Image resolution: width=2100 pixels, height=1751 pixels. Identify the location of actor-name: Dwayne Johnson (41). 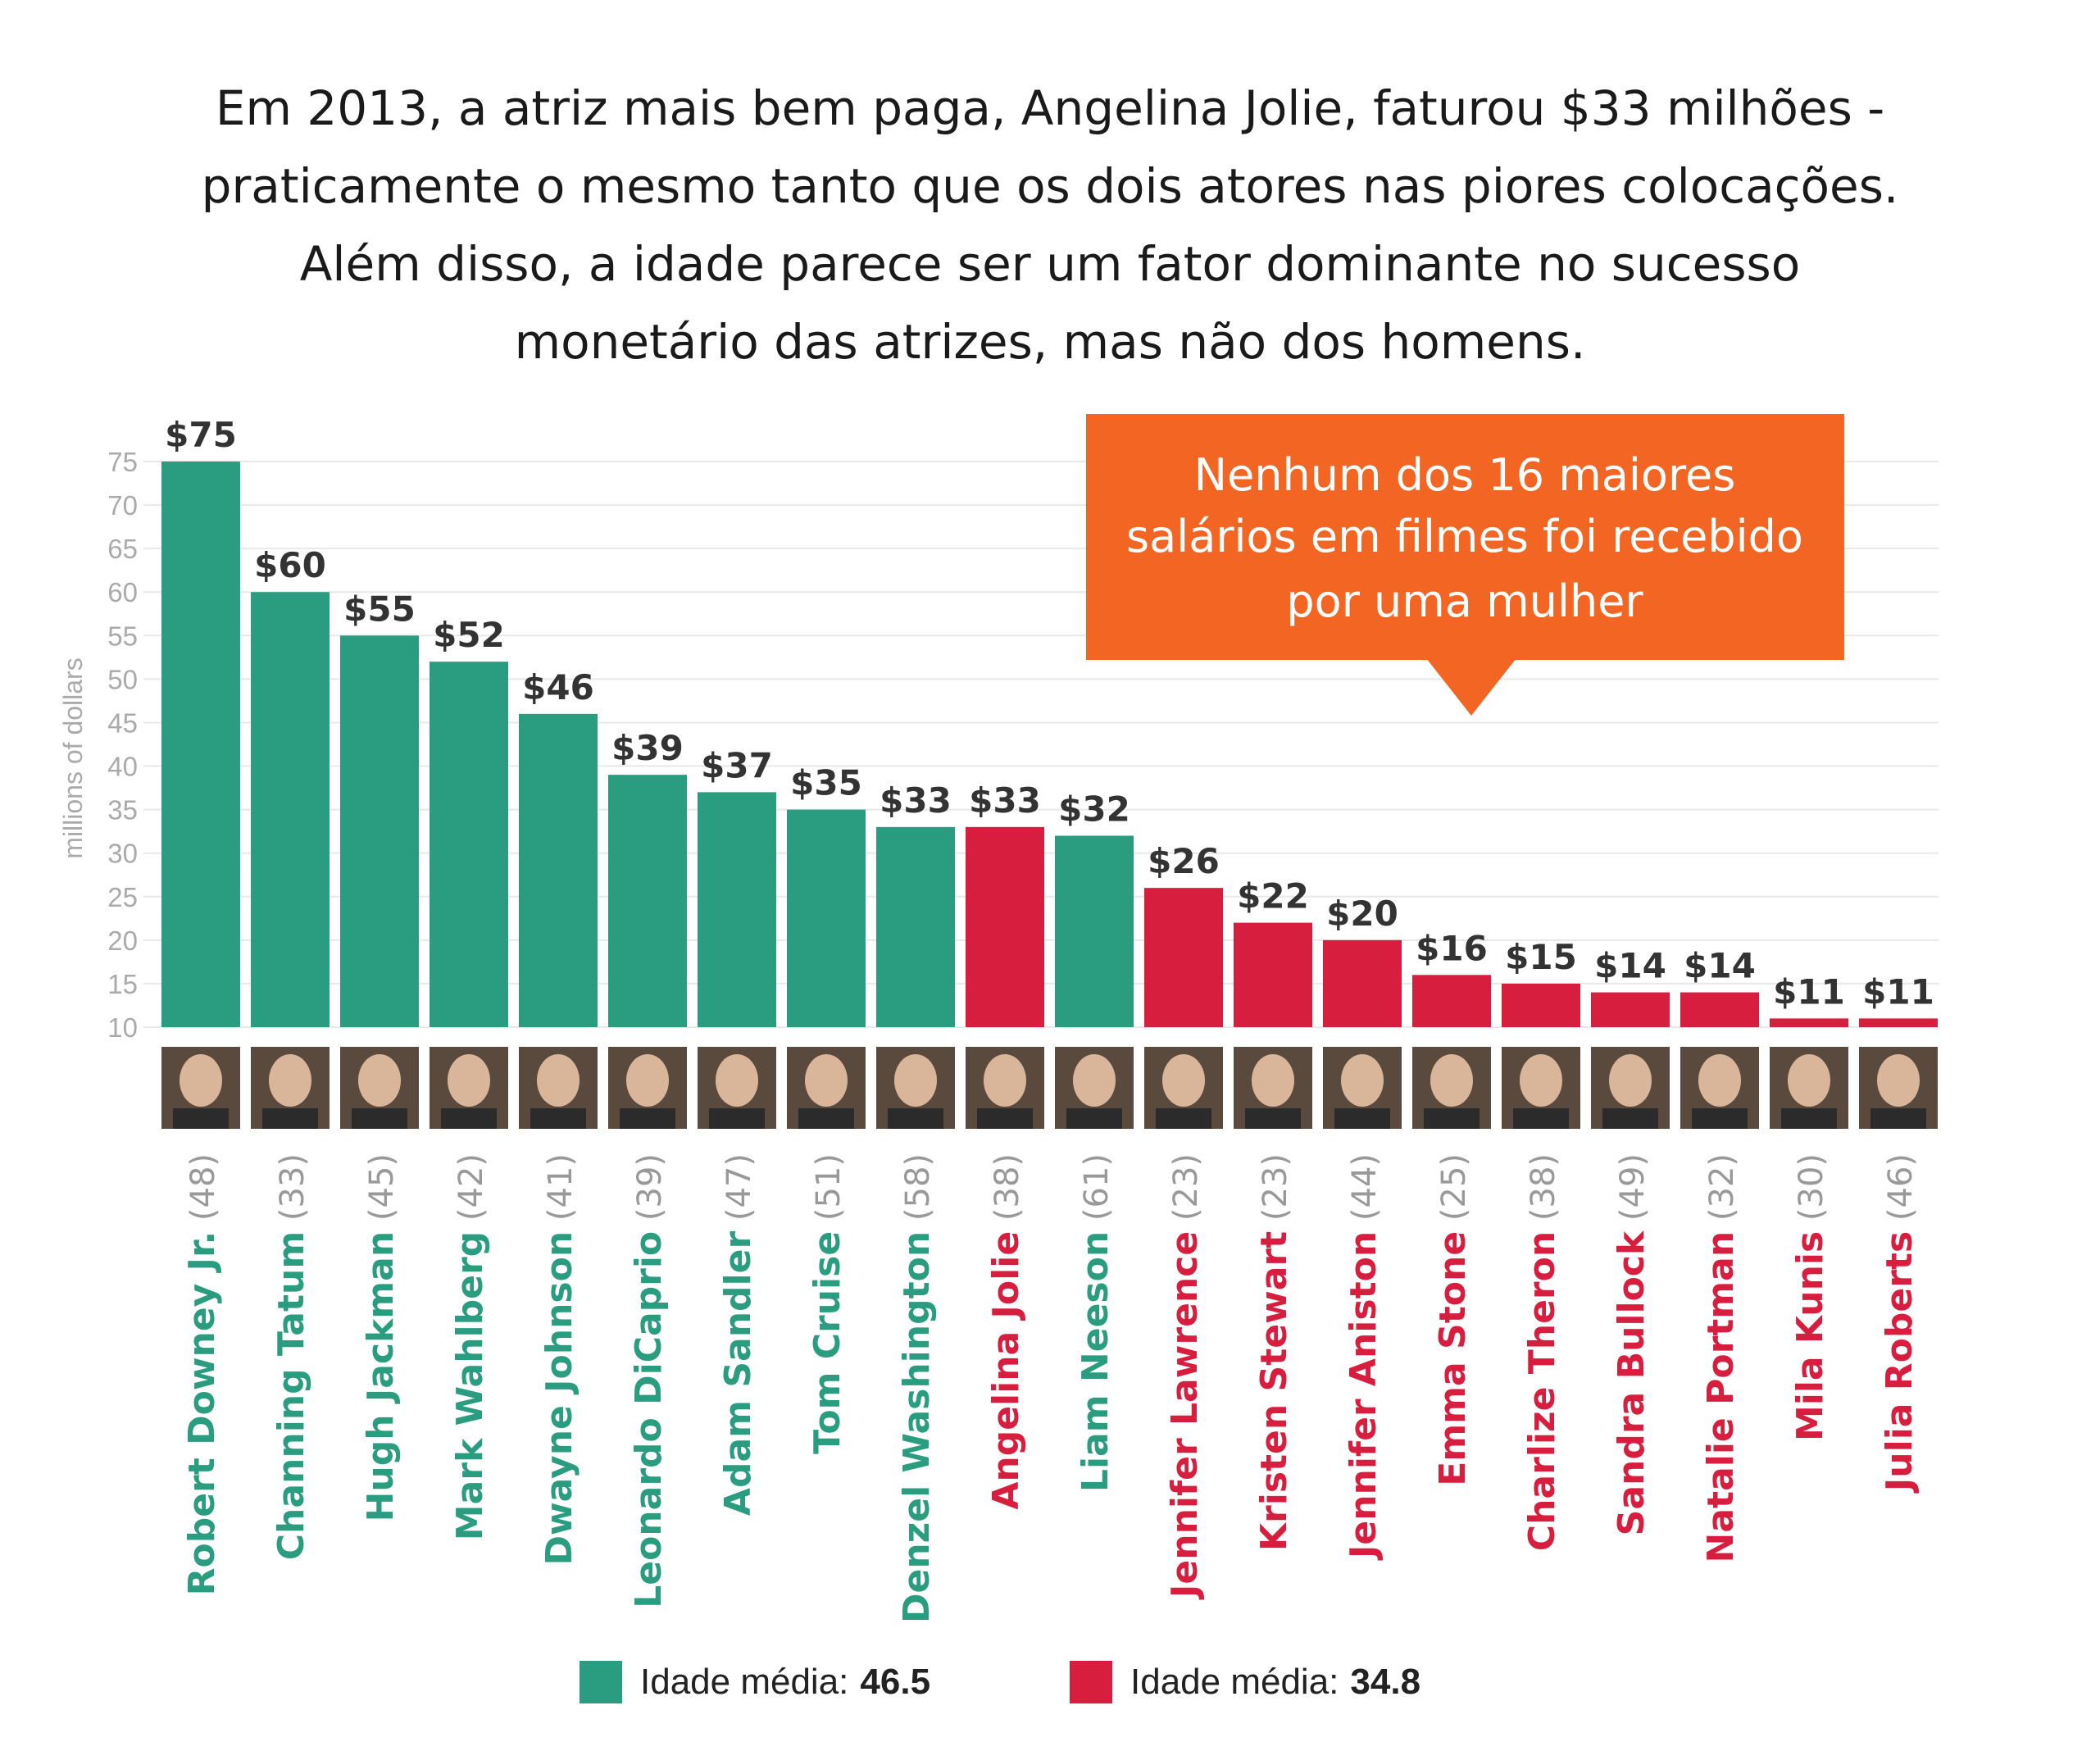
(559, 1359).